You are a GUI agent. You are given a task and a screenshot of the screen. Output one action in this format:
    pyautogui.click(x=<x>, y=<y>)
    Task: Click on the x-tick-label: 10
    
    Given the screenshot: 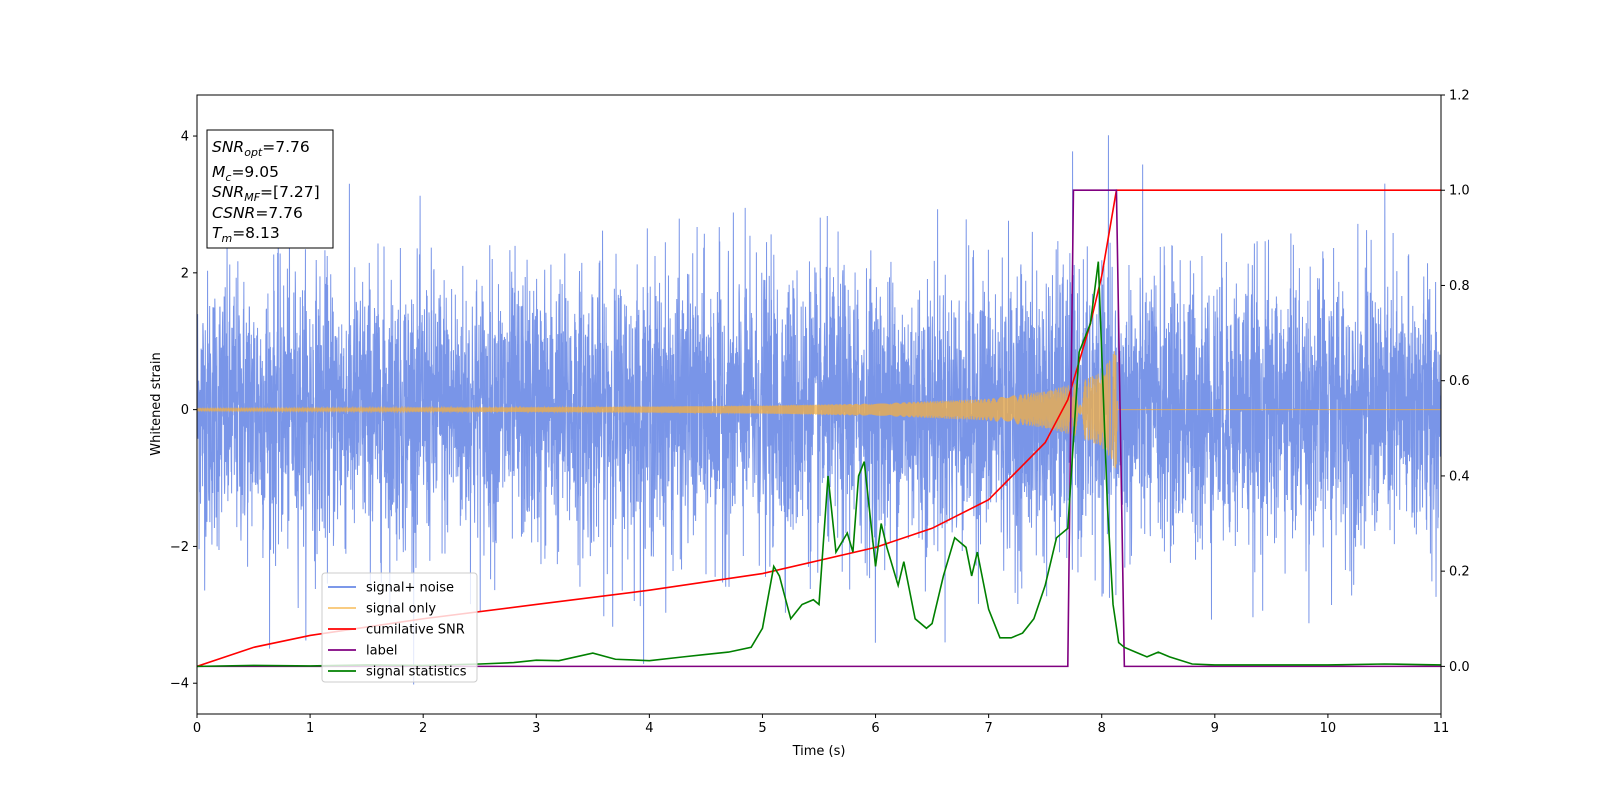 What is the action you would take?
    pyautogui.click(x=1328, y=728)
    